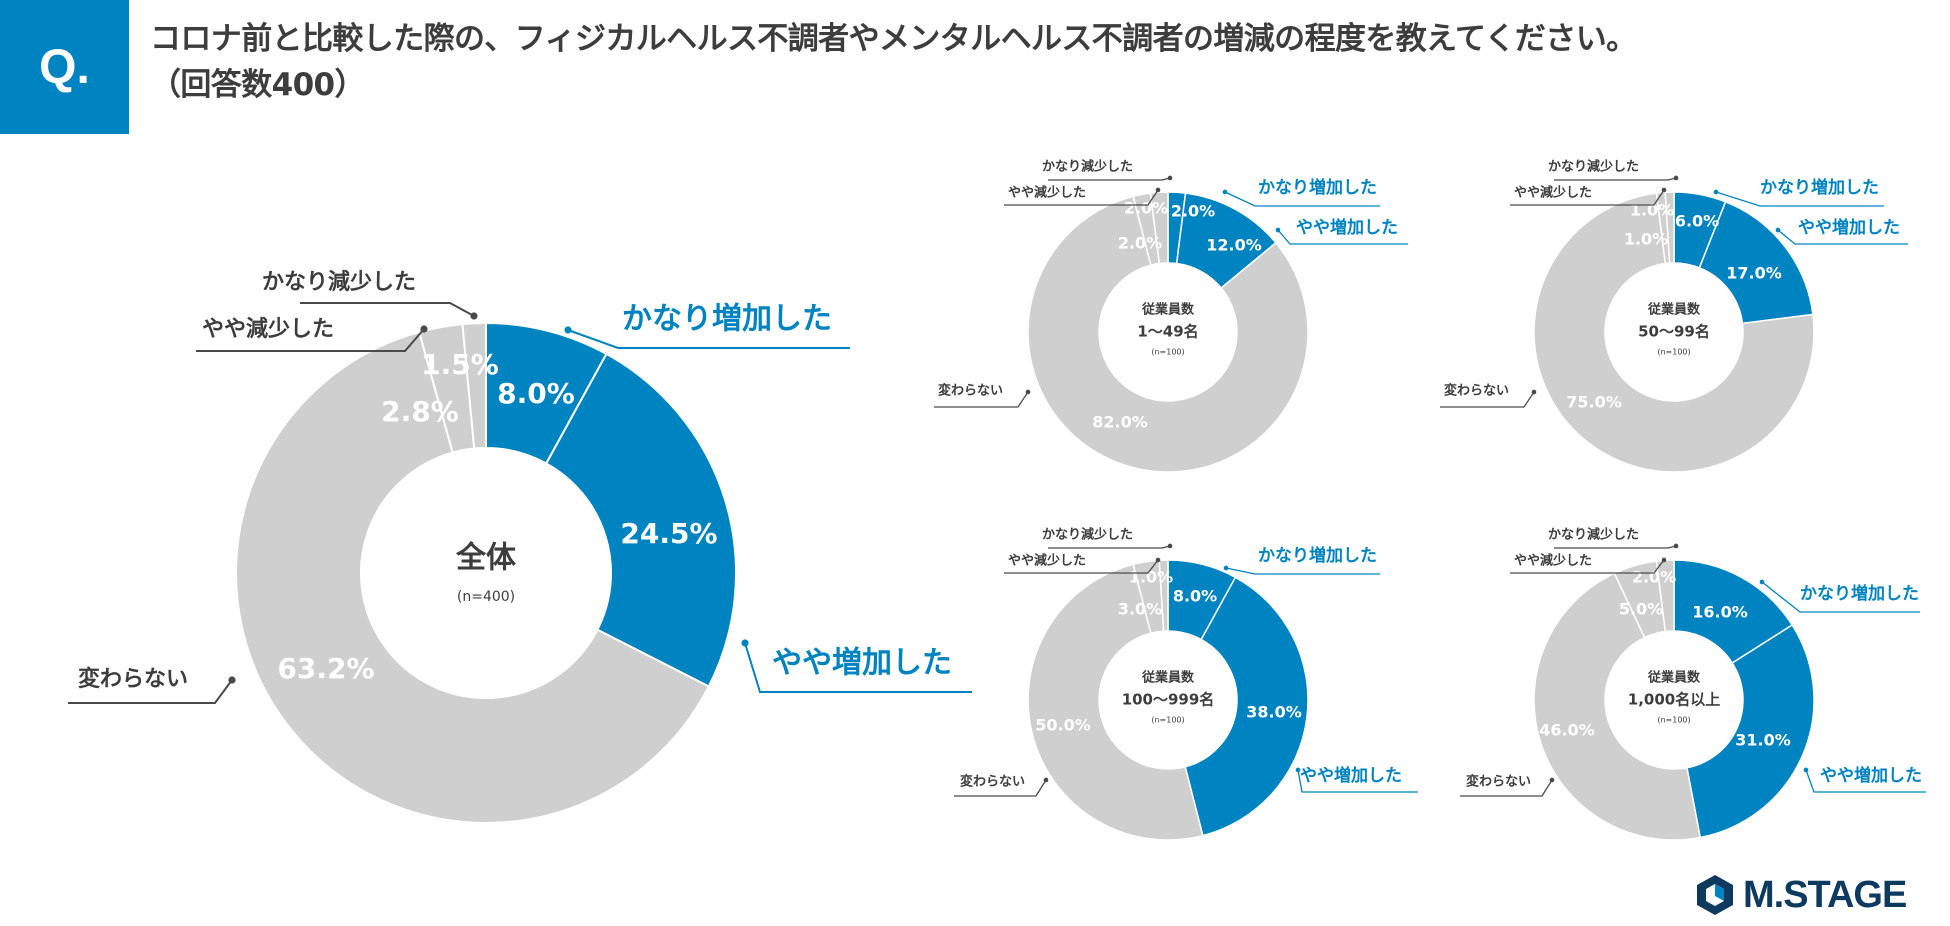 Image resolution: width=1950 pixels, height=926 pixels. What do you see at coordinates (668, 533) in the screenshot?
I see `value-label-total-1: 24.5%` at bounding box center [668, 533].